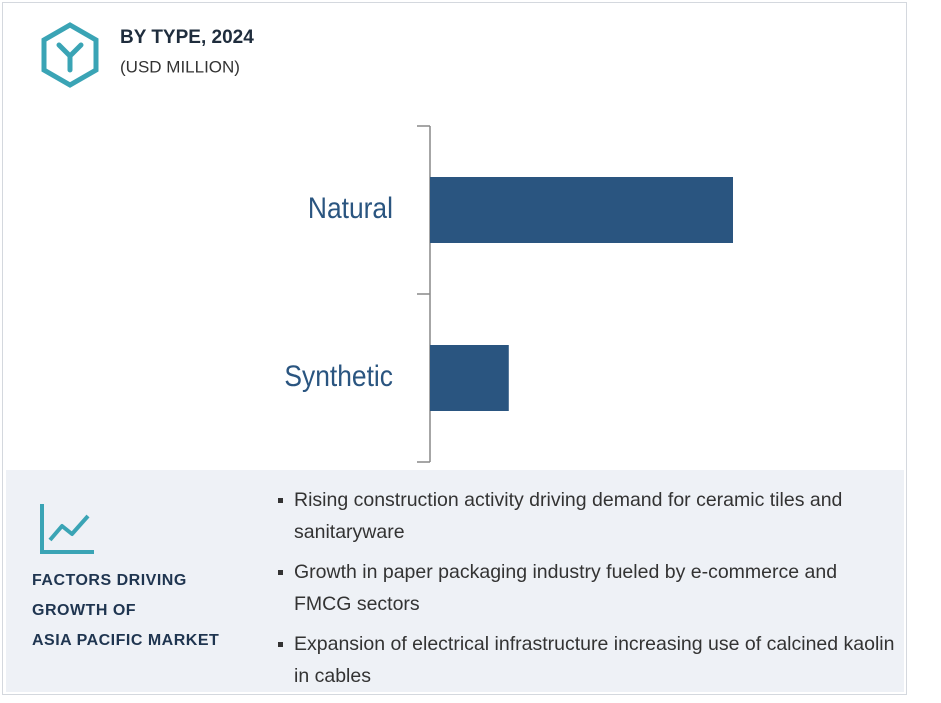 This screenshot has width=941, height=703. Describe the element at coordinates (350, 207) in the screenshot. I see `category-label: Natural` at that location.